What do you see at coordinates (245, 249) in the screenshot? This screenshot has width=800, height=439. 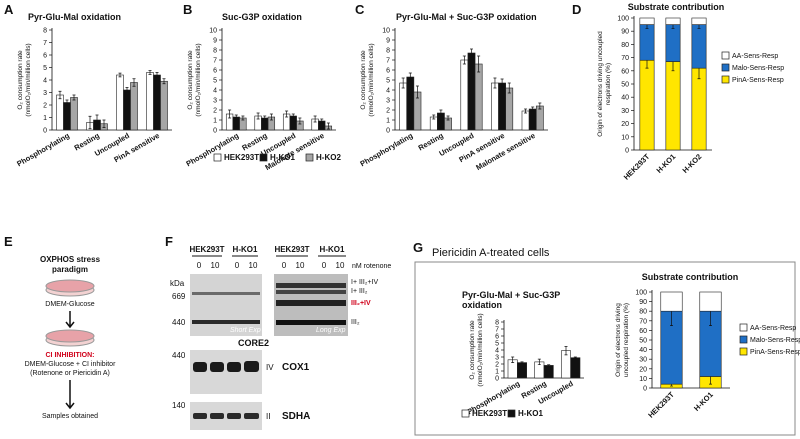 I see `f-group: H-KO1` at bounding box center [245, 249].